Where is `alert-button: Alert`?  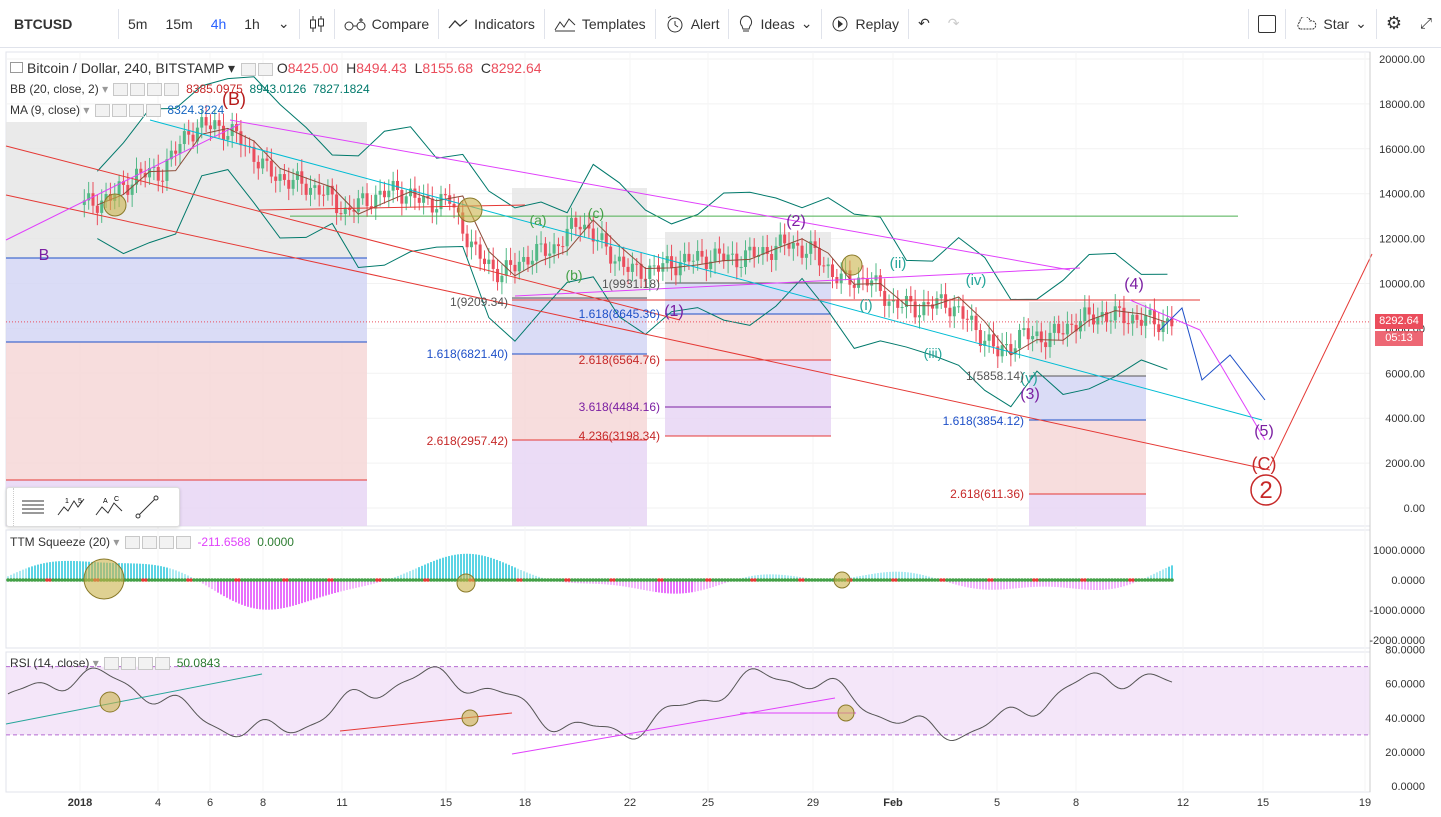 alert-button: Alert is located at coordinates (692, 23).